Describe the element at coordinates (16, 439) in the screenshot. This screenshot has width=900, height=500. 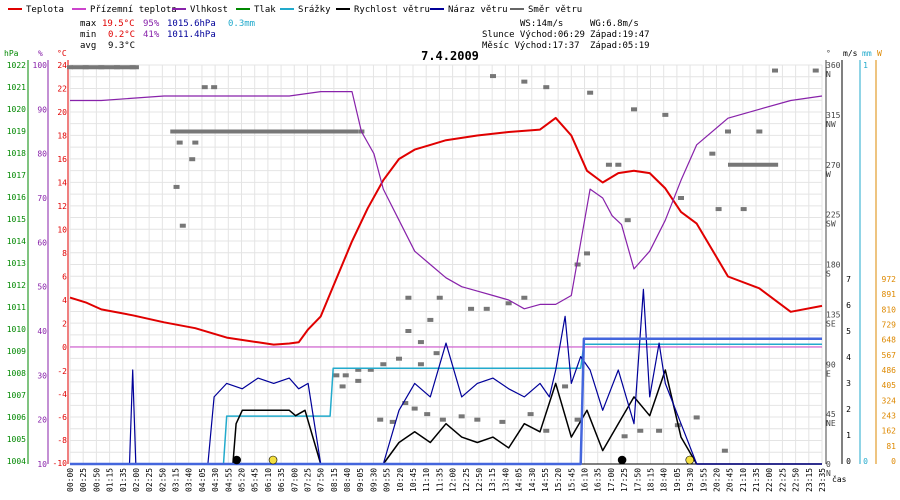
I see `tick-hpa-17: 1005` at that location.